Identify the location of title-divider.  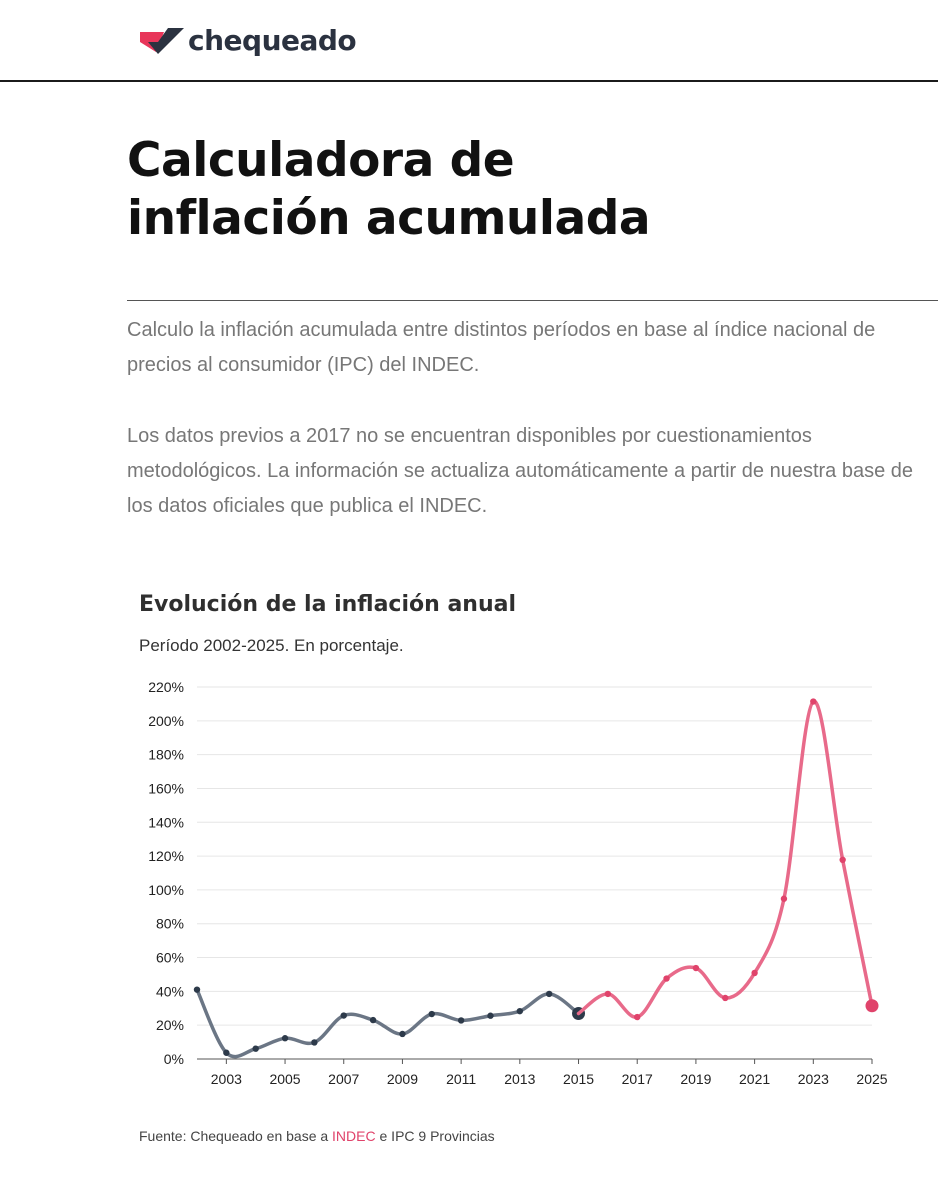
(532, 300).